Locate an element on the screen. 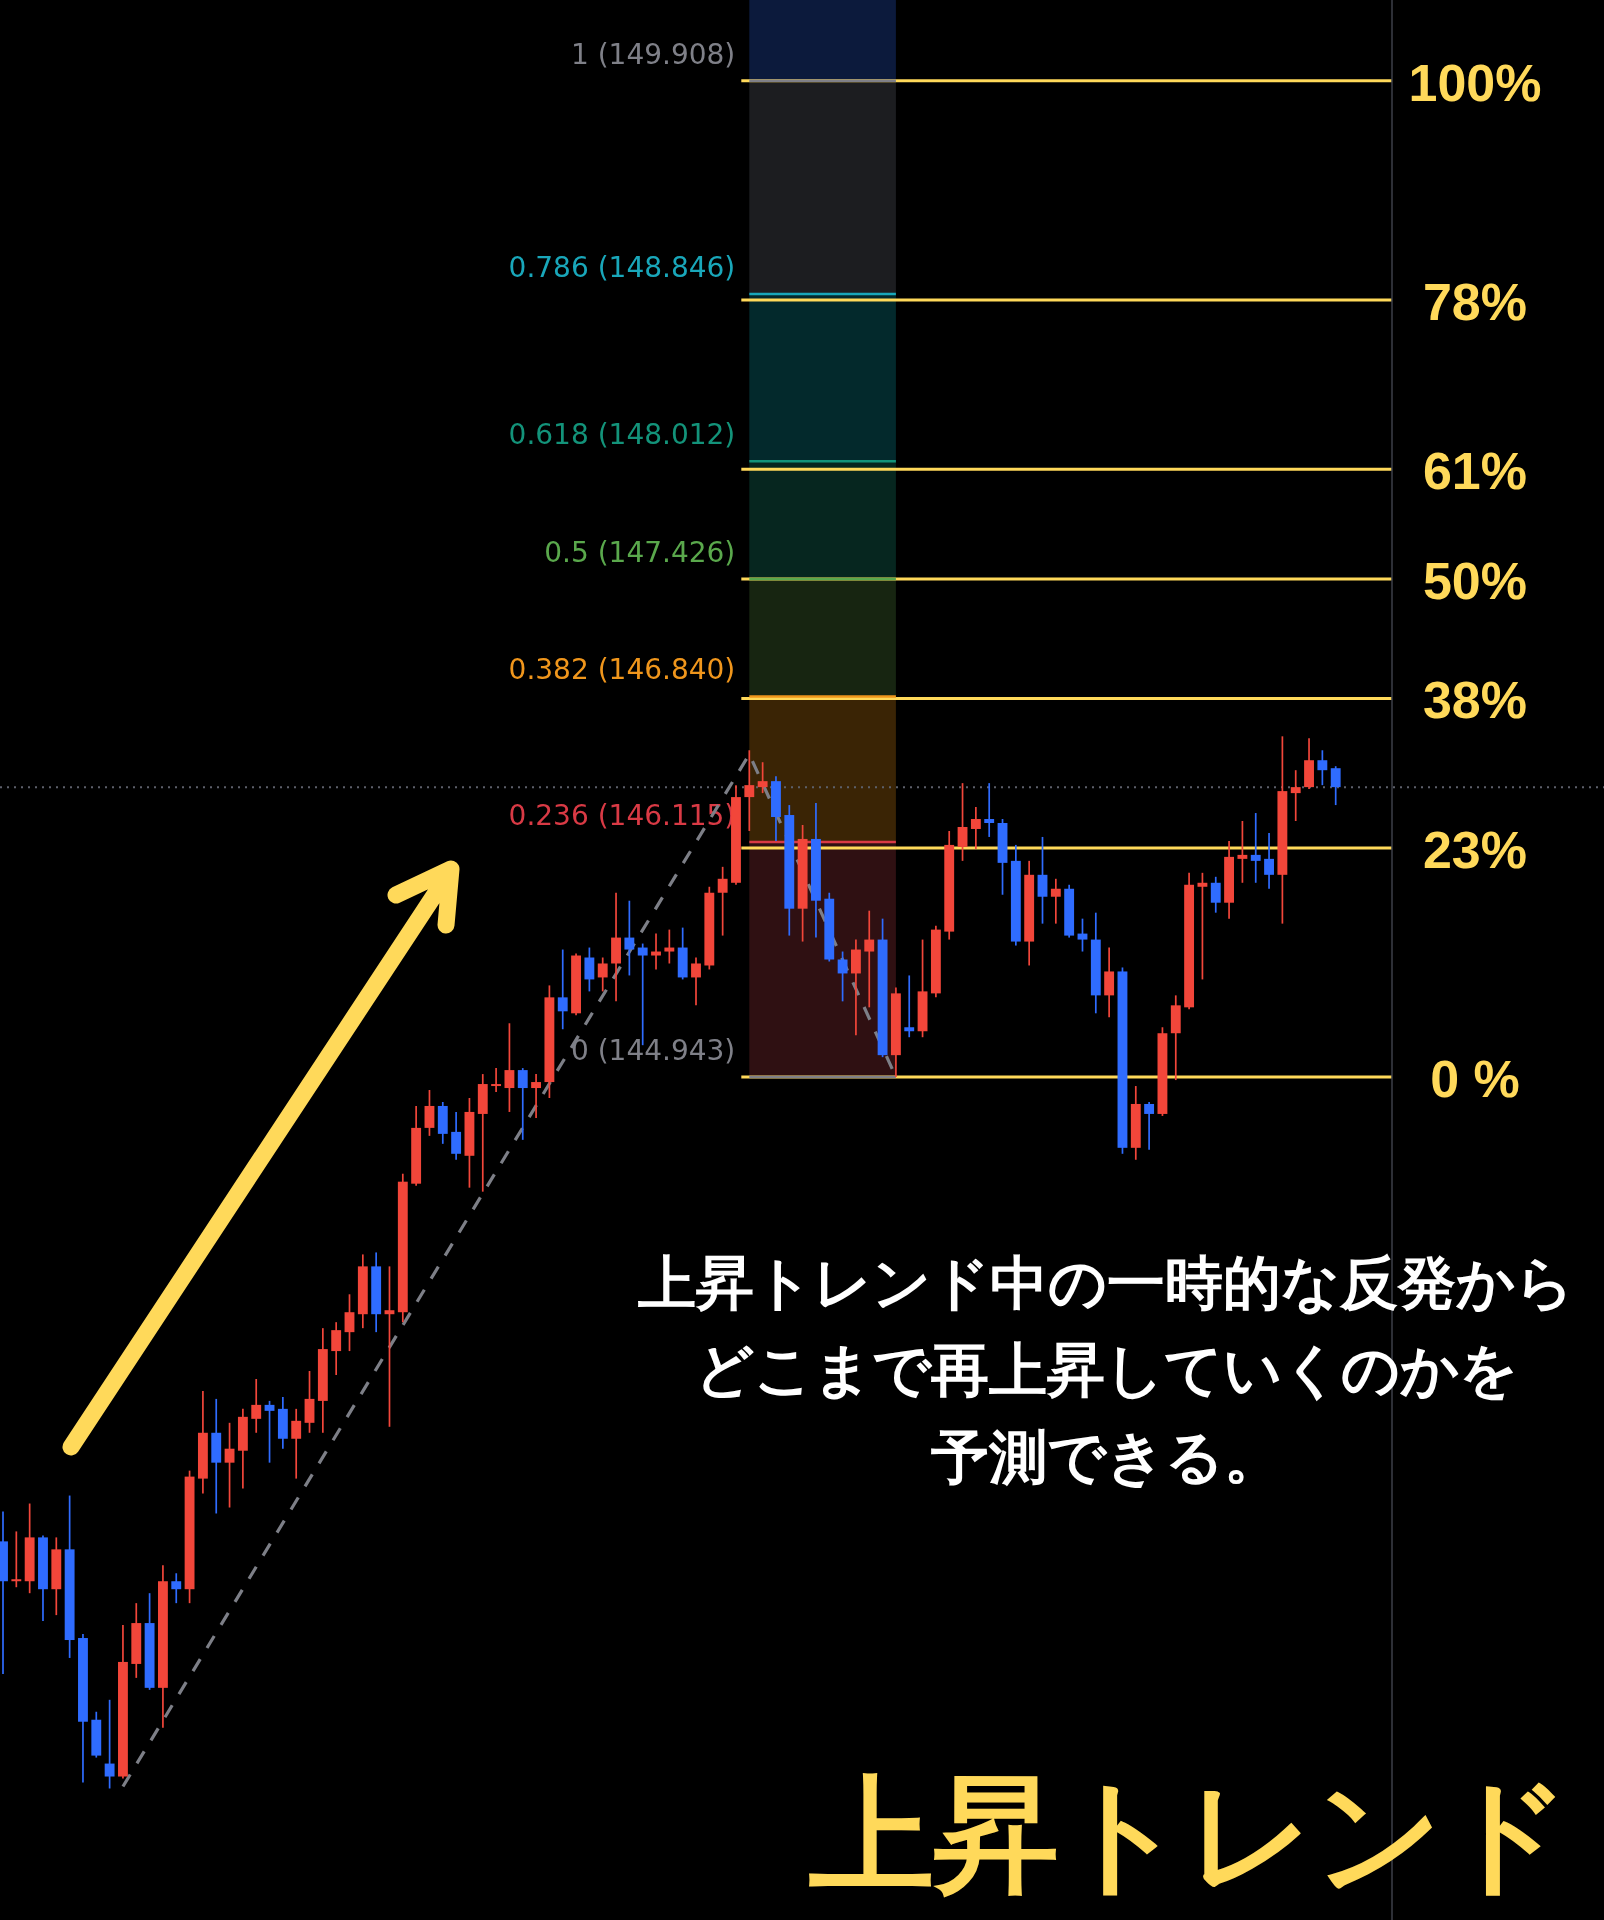  y-tick-label: 100% is located at coordinates (1475, 82).